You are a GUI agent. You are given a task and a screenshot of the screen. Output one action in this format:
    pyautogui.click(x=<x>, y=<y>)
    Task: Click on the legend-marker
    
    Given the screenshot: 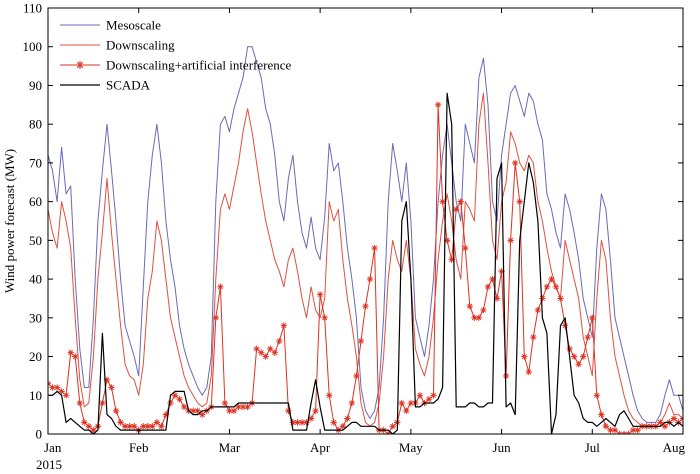 What is the action you would take?
    pyautogui.click(x=80, y=65)
    